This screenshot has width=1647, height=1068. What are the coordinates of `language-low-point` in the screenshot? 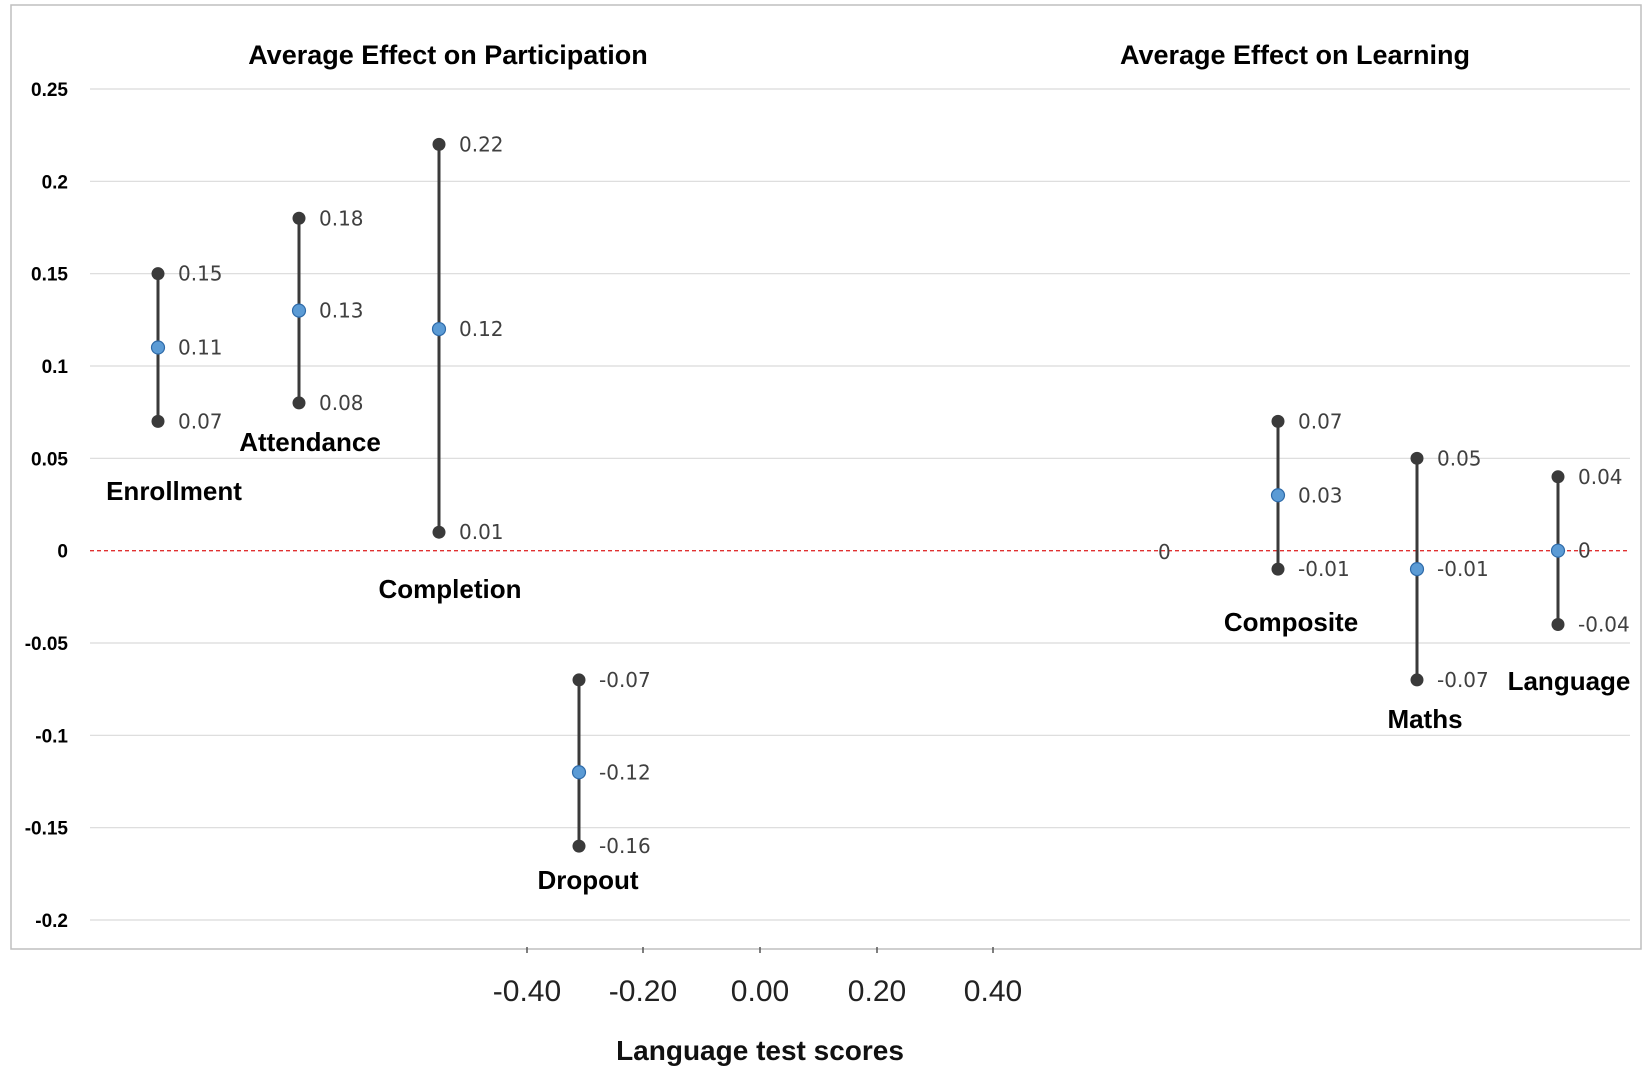 It's located at (1558, 625).